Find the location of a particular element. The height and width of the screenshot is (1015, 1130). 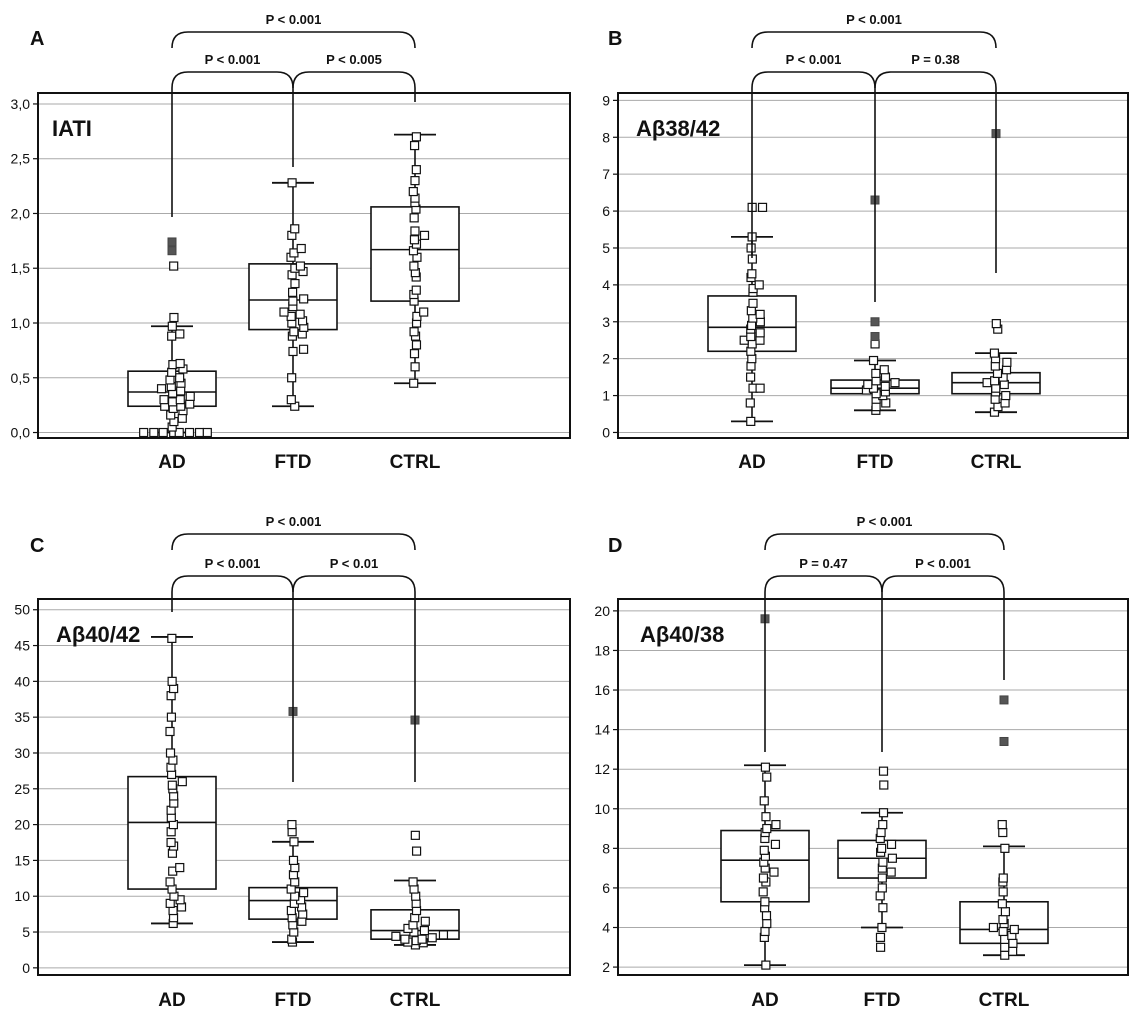

y-tick-label: 2 is located at coordinates (606, 967).